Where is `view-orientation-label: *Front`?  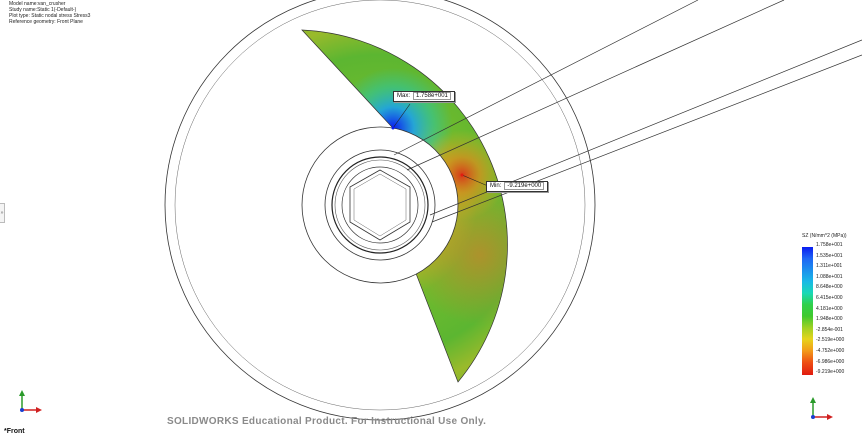
view-orientation-label: *Front is located at coordinates (14, 431).